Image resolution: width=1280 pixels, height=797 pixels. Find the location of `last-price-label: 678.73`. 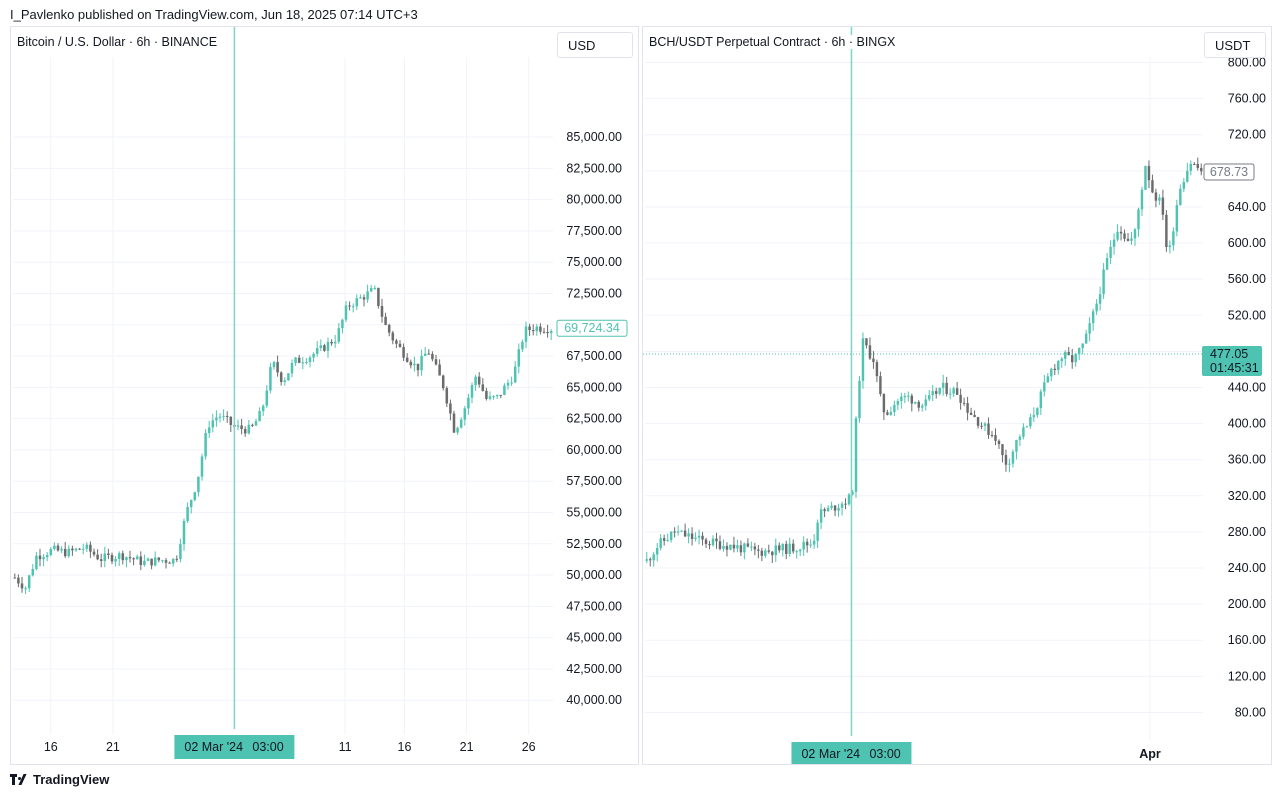

last-price-label: 678.73 is located at coordinates (1229, 172).